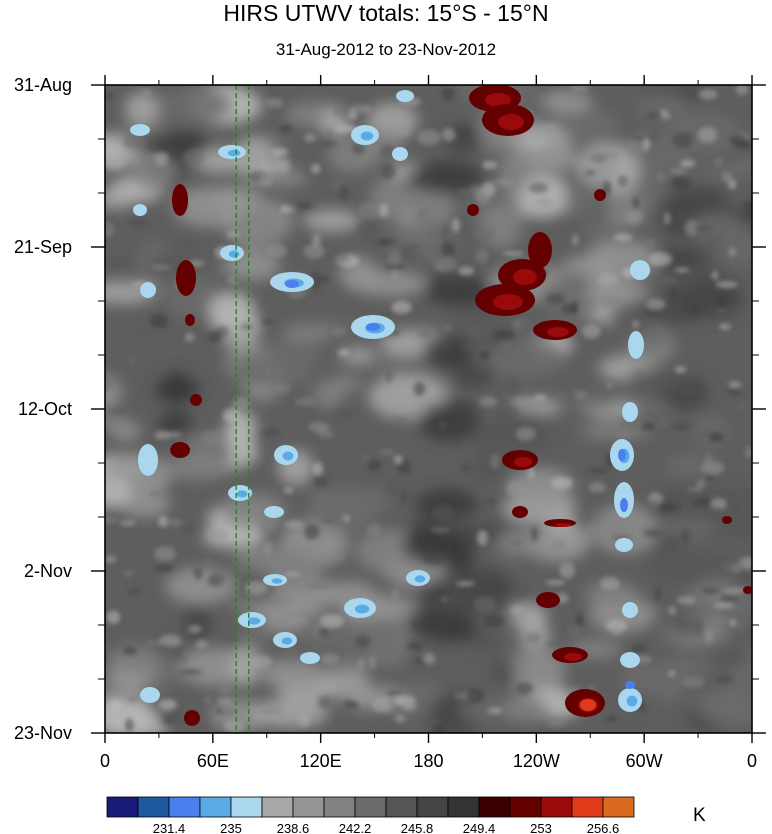  I want to click on x-tick-label: 60E, so click(213, 761).